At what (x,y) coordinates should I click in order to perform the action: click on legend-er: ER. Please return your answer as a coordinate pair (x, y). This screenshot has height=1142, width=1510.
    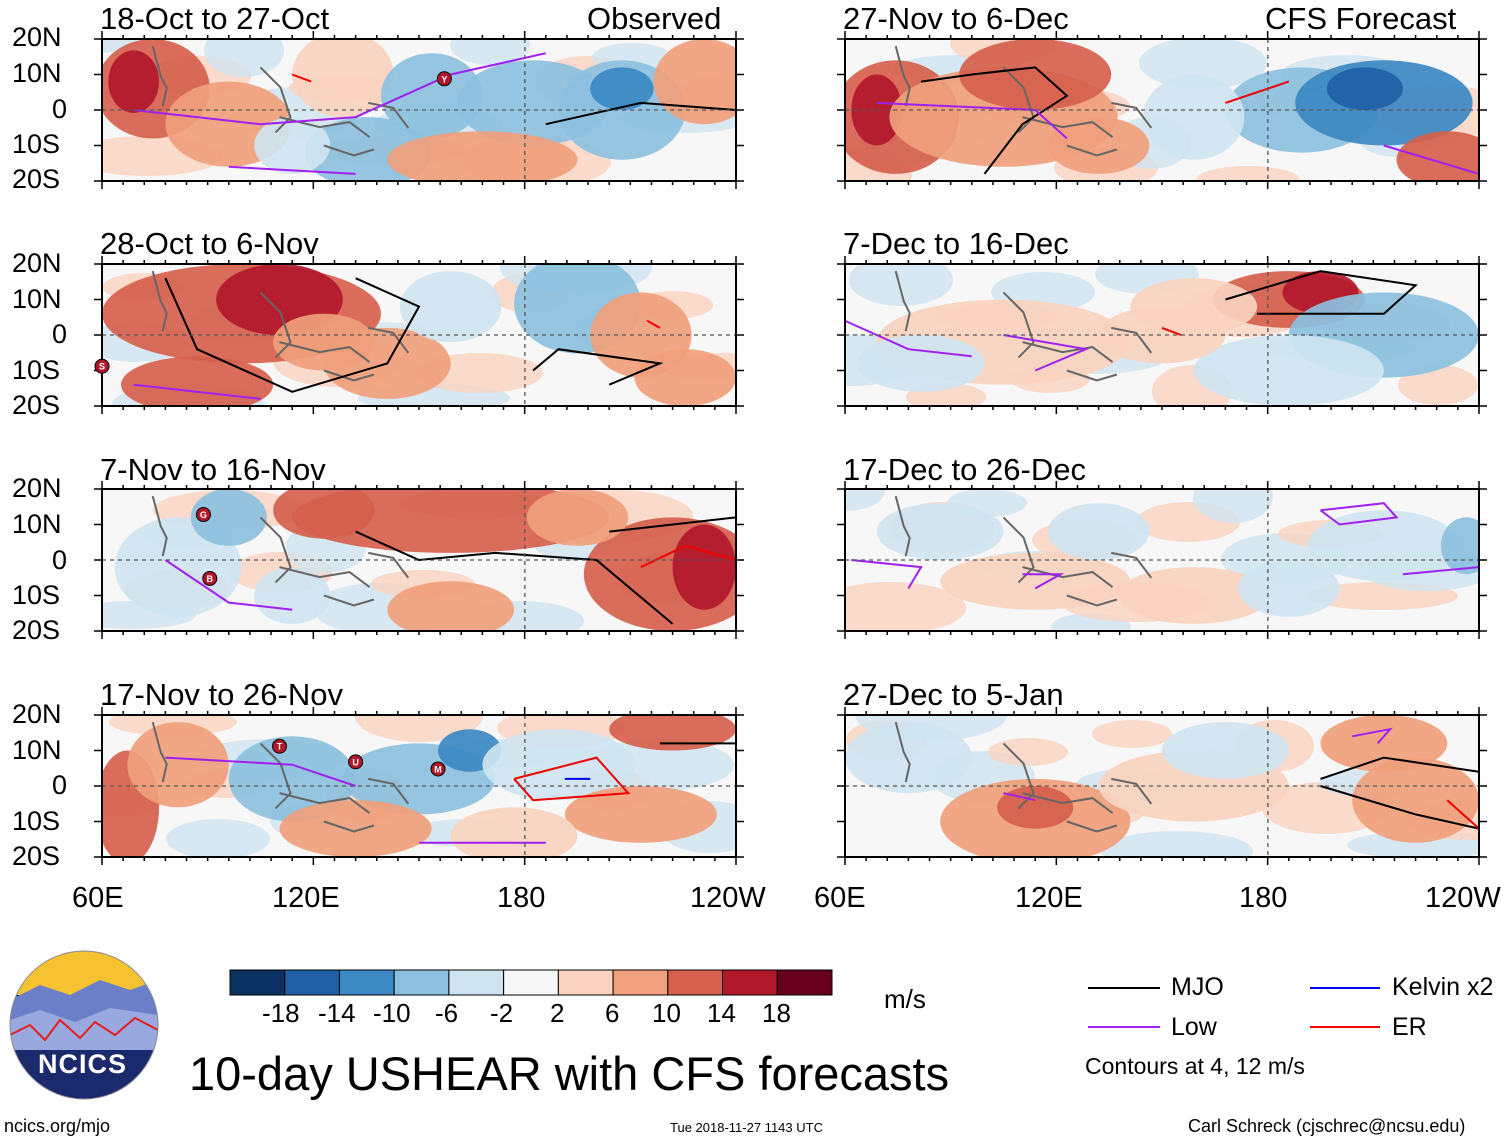
    Looking at the image, I should click on (1409, 1027).